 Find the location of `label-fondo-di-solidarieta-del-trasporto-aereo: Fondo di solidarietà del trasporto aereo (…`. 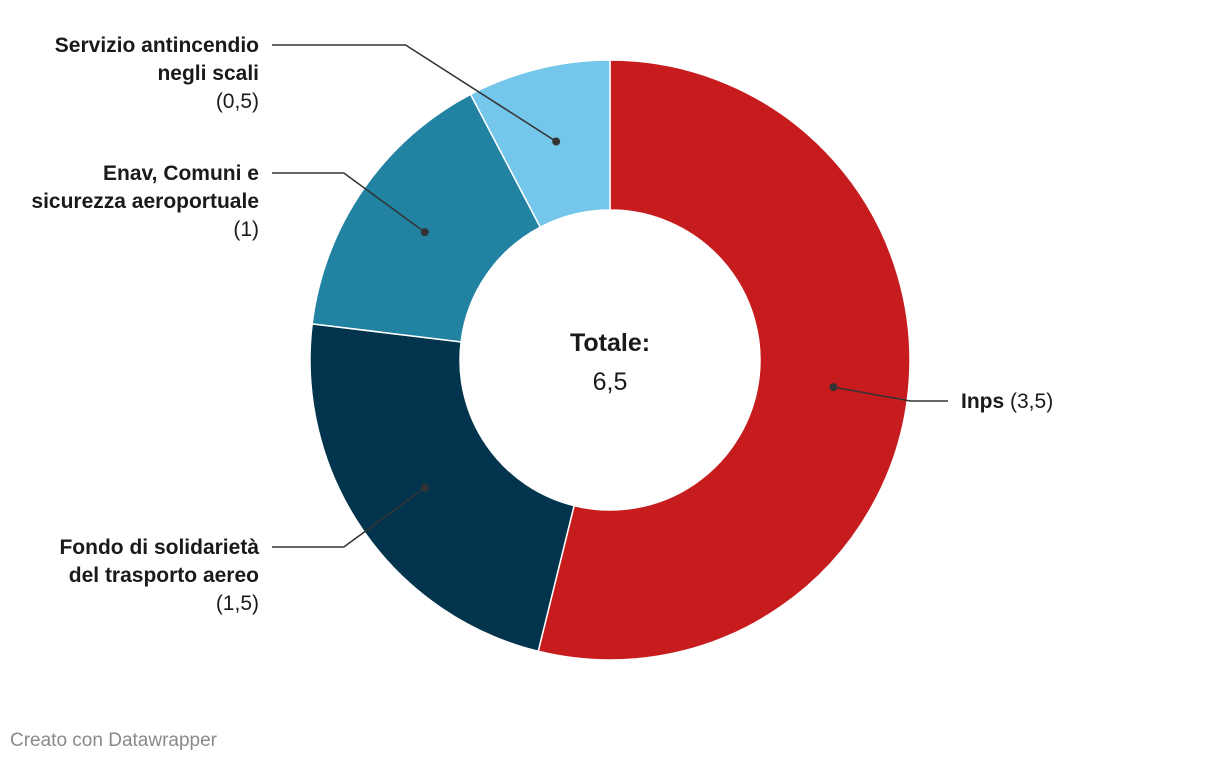

label-fondo-di-solidarieta-del-trasporto-aereo: Fondo di solidarietà del trasporto aereo (… is located at coordinates (159, 575).